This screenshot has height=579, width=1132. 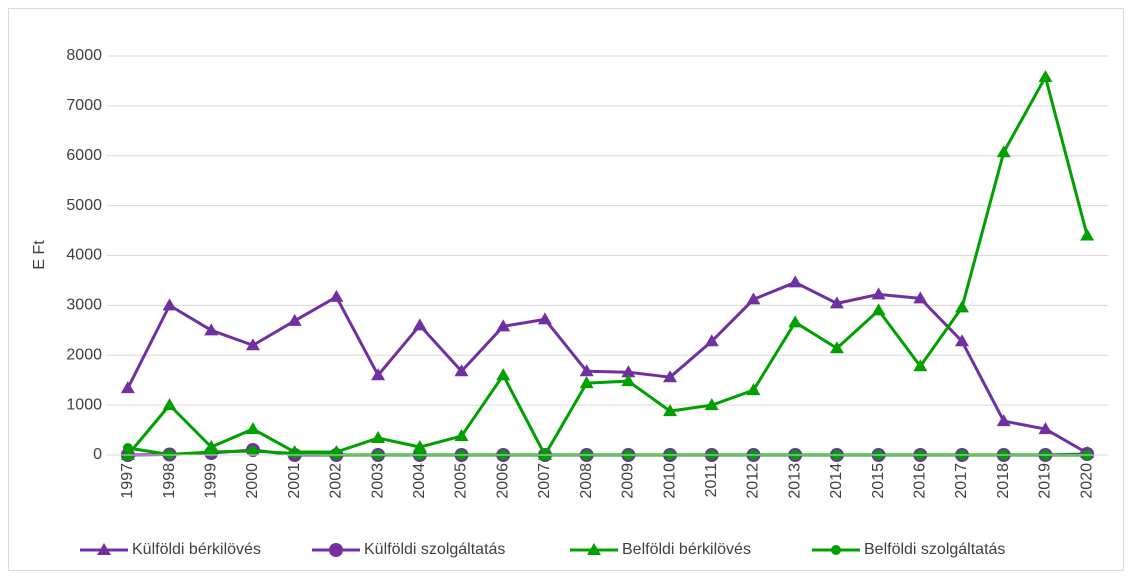 What do you see at coordinates (878, 481) in the screenshot?
I see `x-tick-label: 2015` at bounding box center [878, 481].